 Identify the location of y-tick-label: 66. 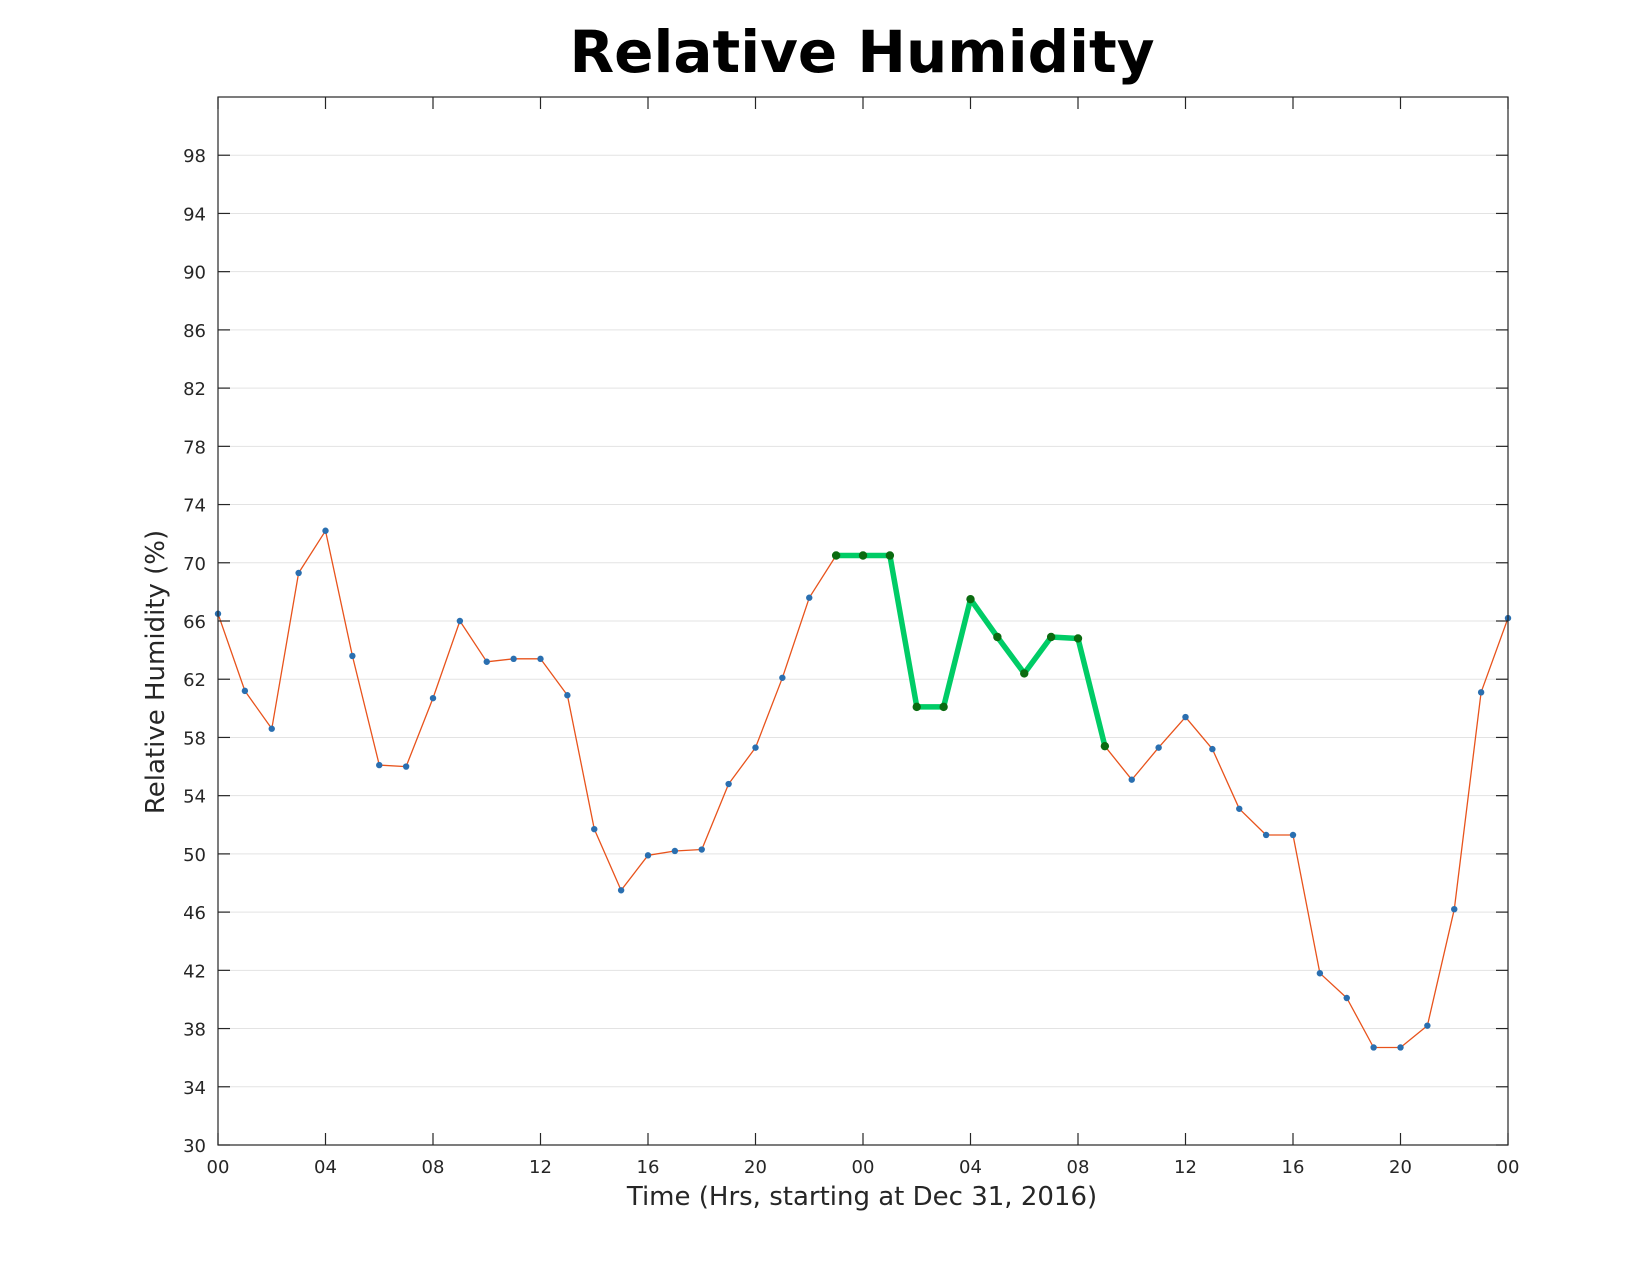
(194, 622).